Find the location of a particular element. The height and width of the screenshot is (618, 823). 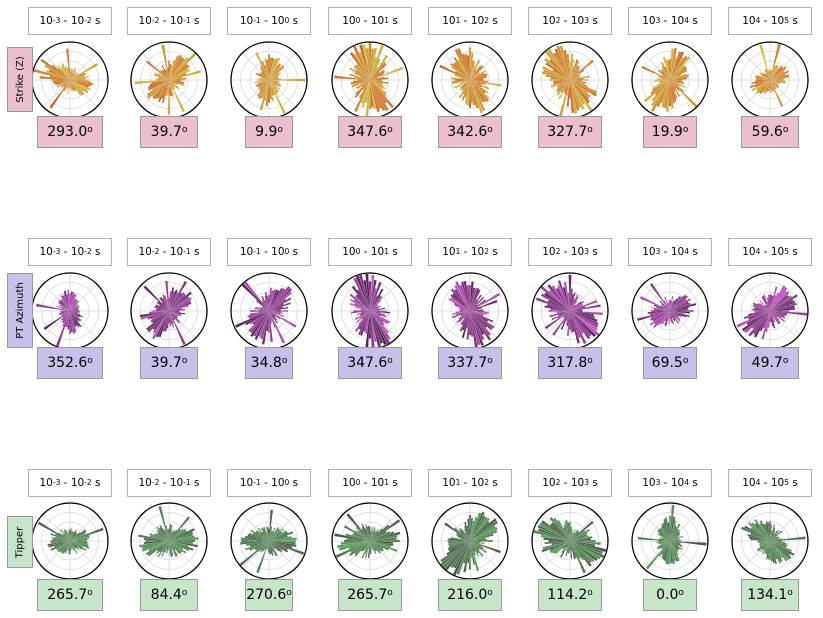

period-band-label: 10 2 - 10 3 s is located at coordinates (570, 21).